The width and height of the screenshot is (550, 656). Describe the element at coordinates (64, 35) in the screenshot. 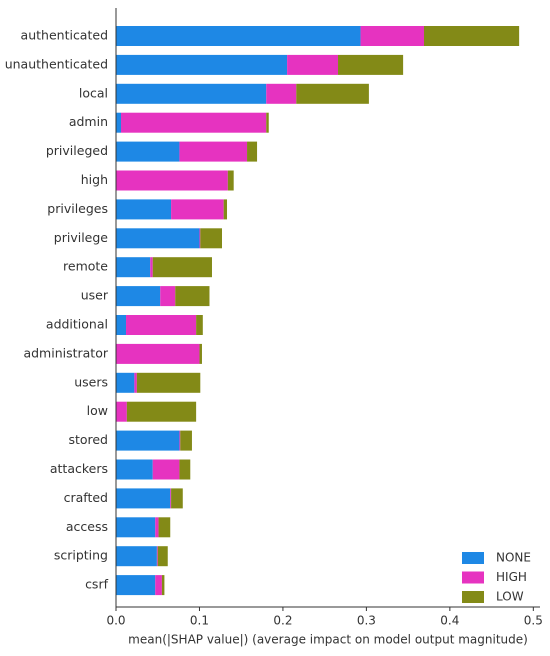

I see `y-tick-label: authenticated` at that location.